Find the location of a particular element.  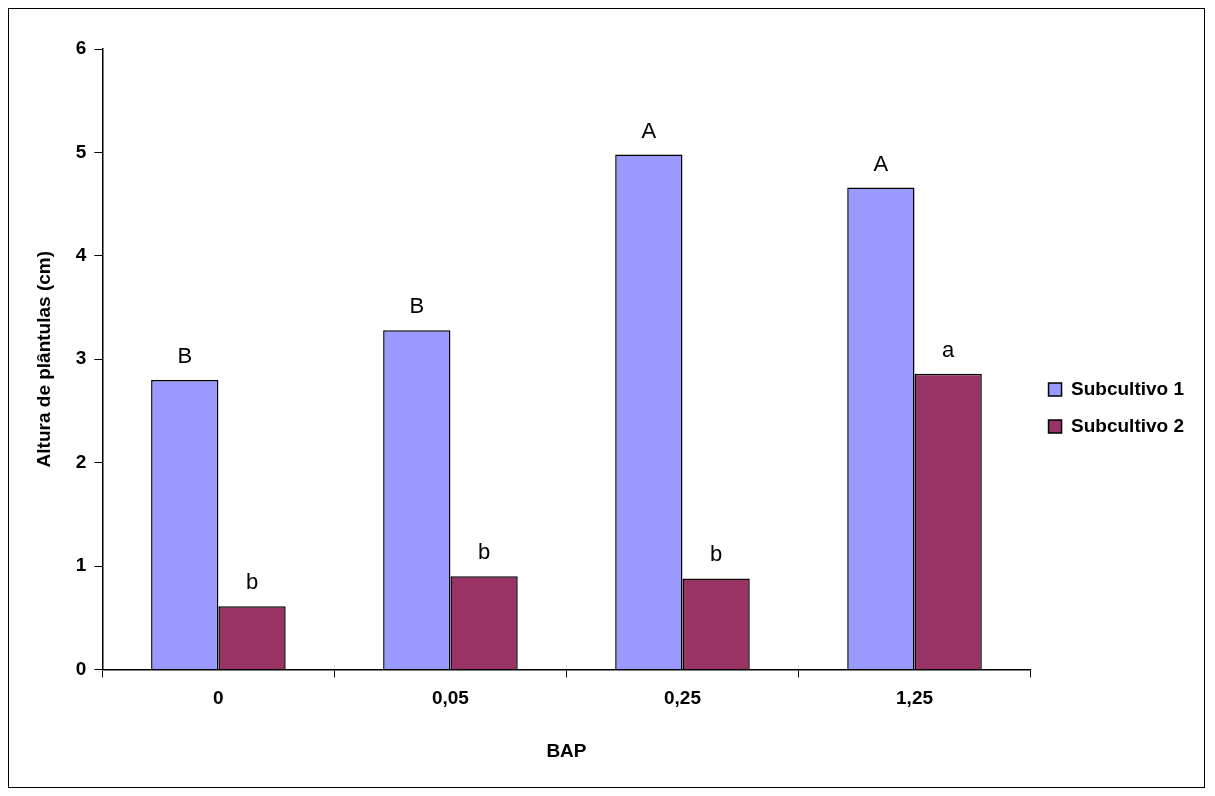

x-tick-label: 0,05 is located at coordinates (450, 698).